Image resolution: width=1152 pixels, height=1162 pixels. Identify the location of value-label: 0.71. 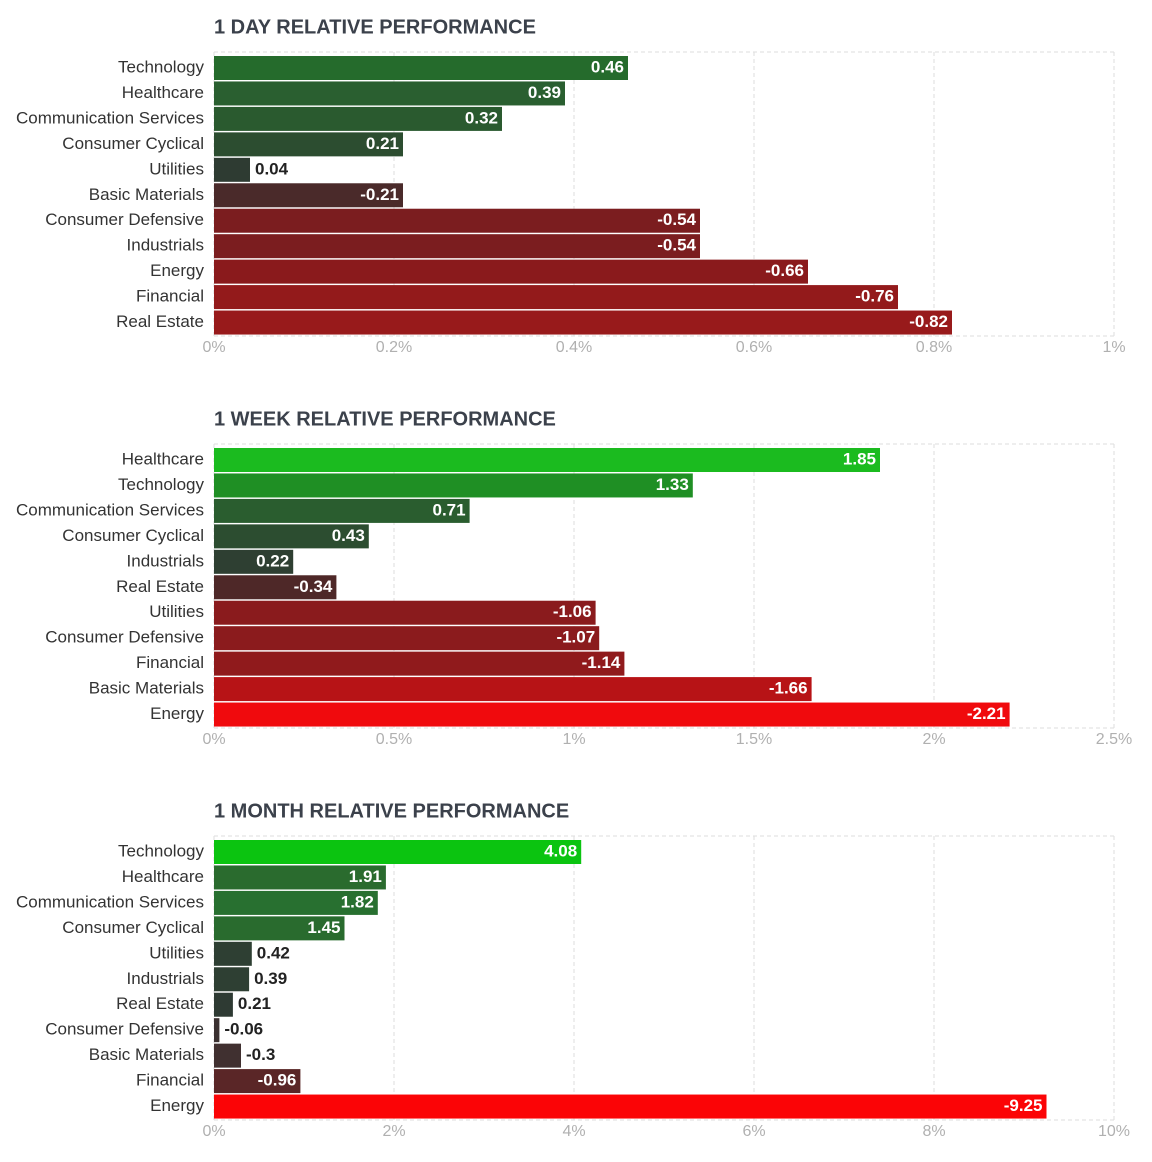
(449, 509).